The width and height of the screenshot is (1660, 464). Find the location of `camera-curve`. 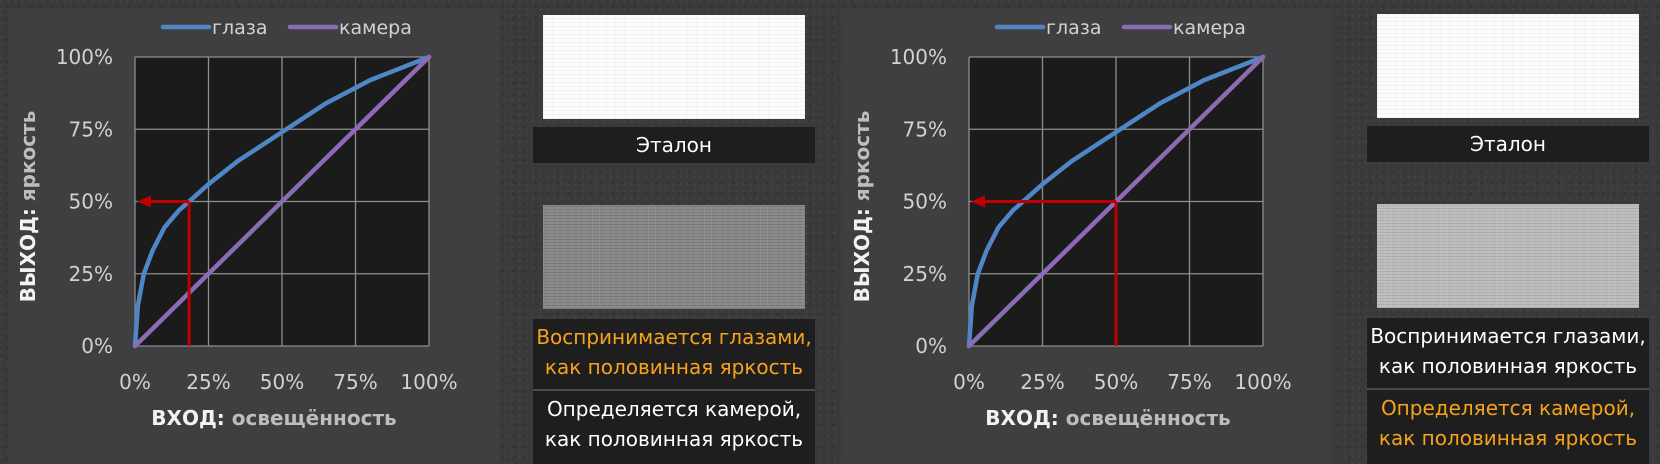

camera-curve is located at coordinates (282, 201).